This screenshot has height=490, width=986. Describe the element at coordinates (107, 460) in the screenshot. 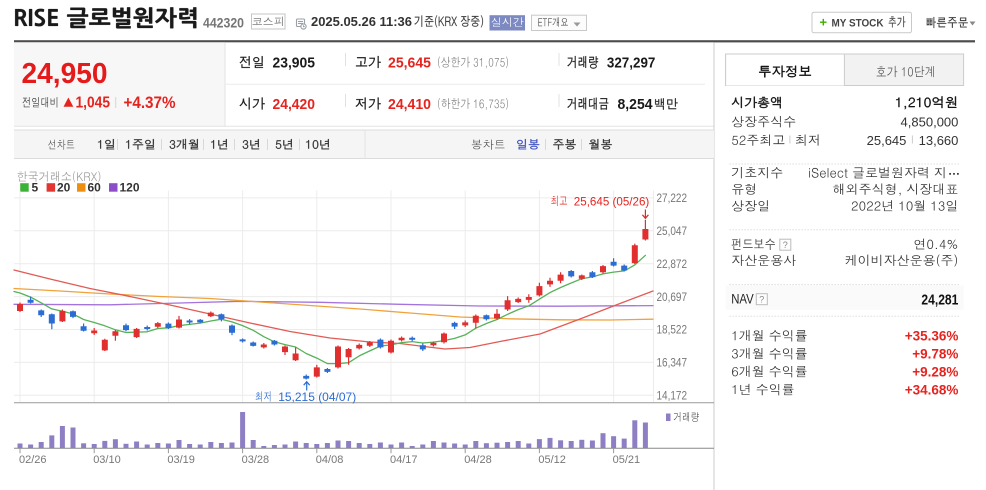

I see `svg-text: 03/10` at that location.